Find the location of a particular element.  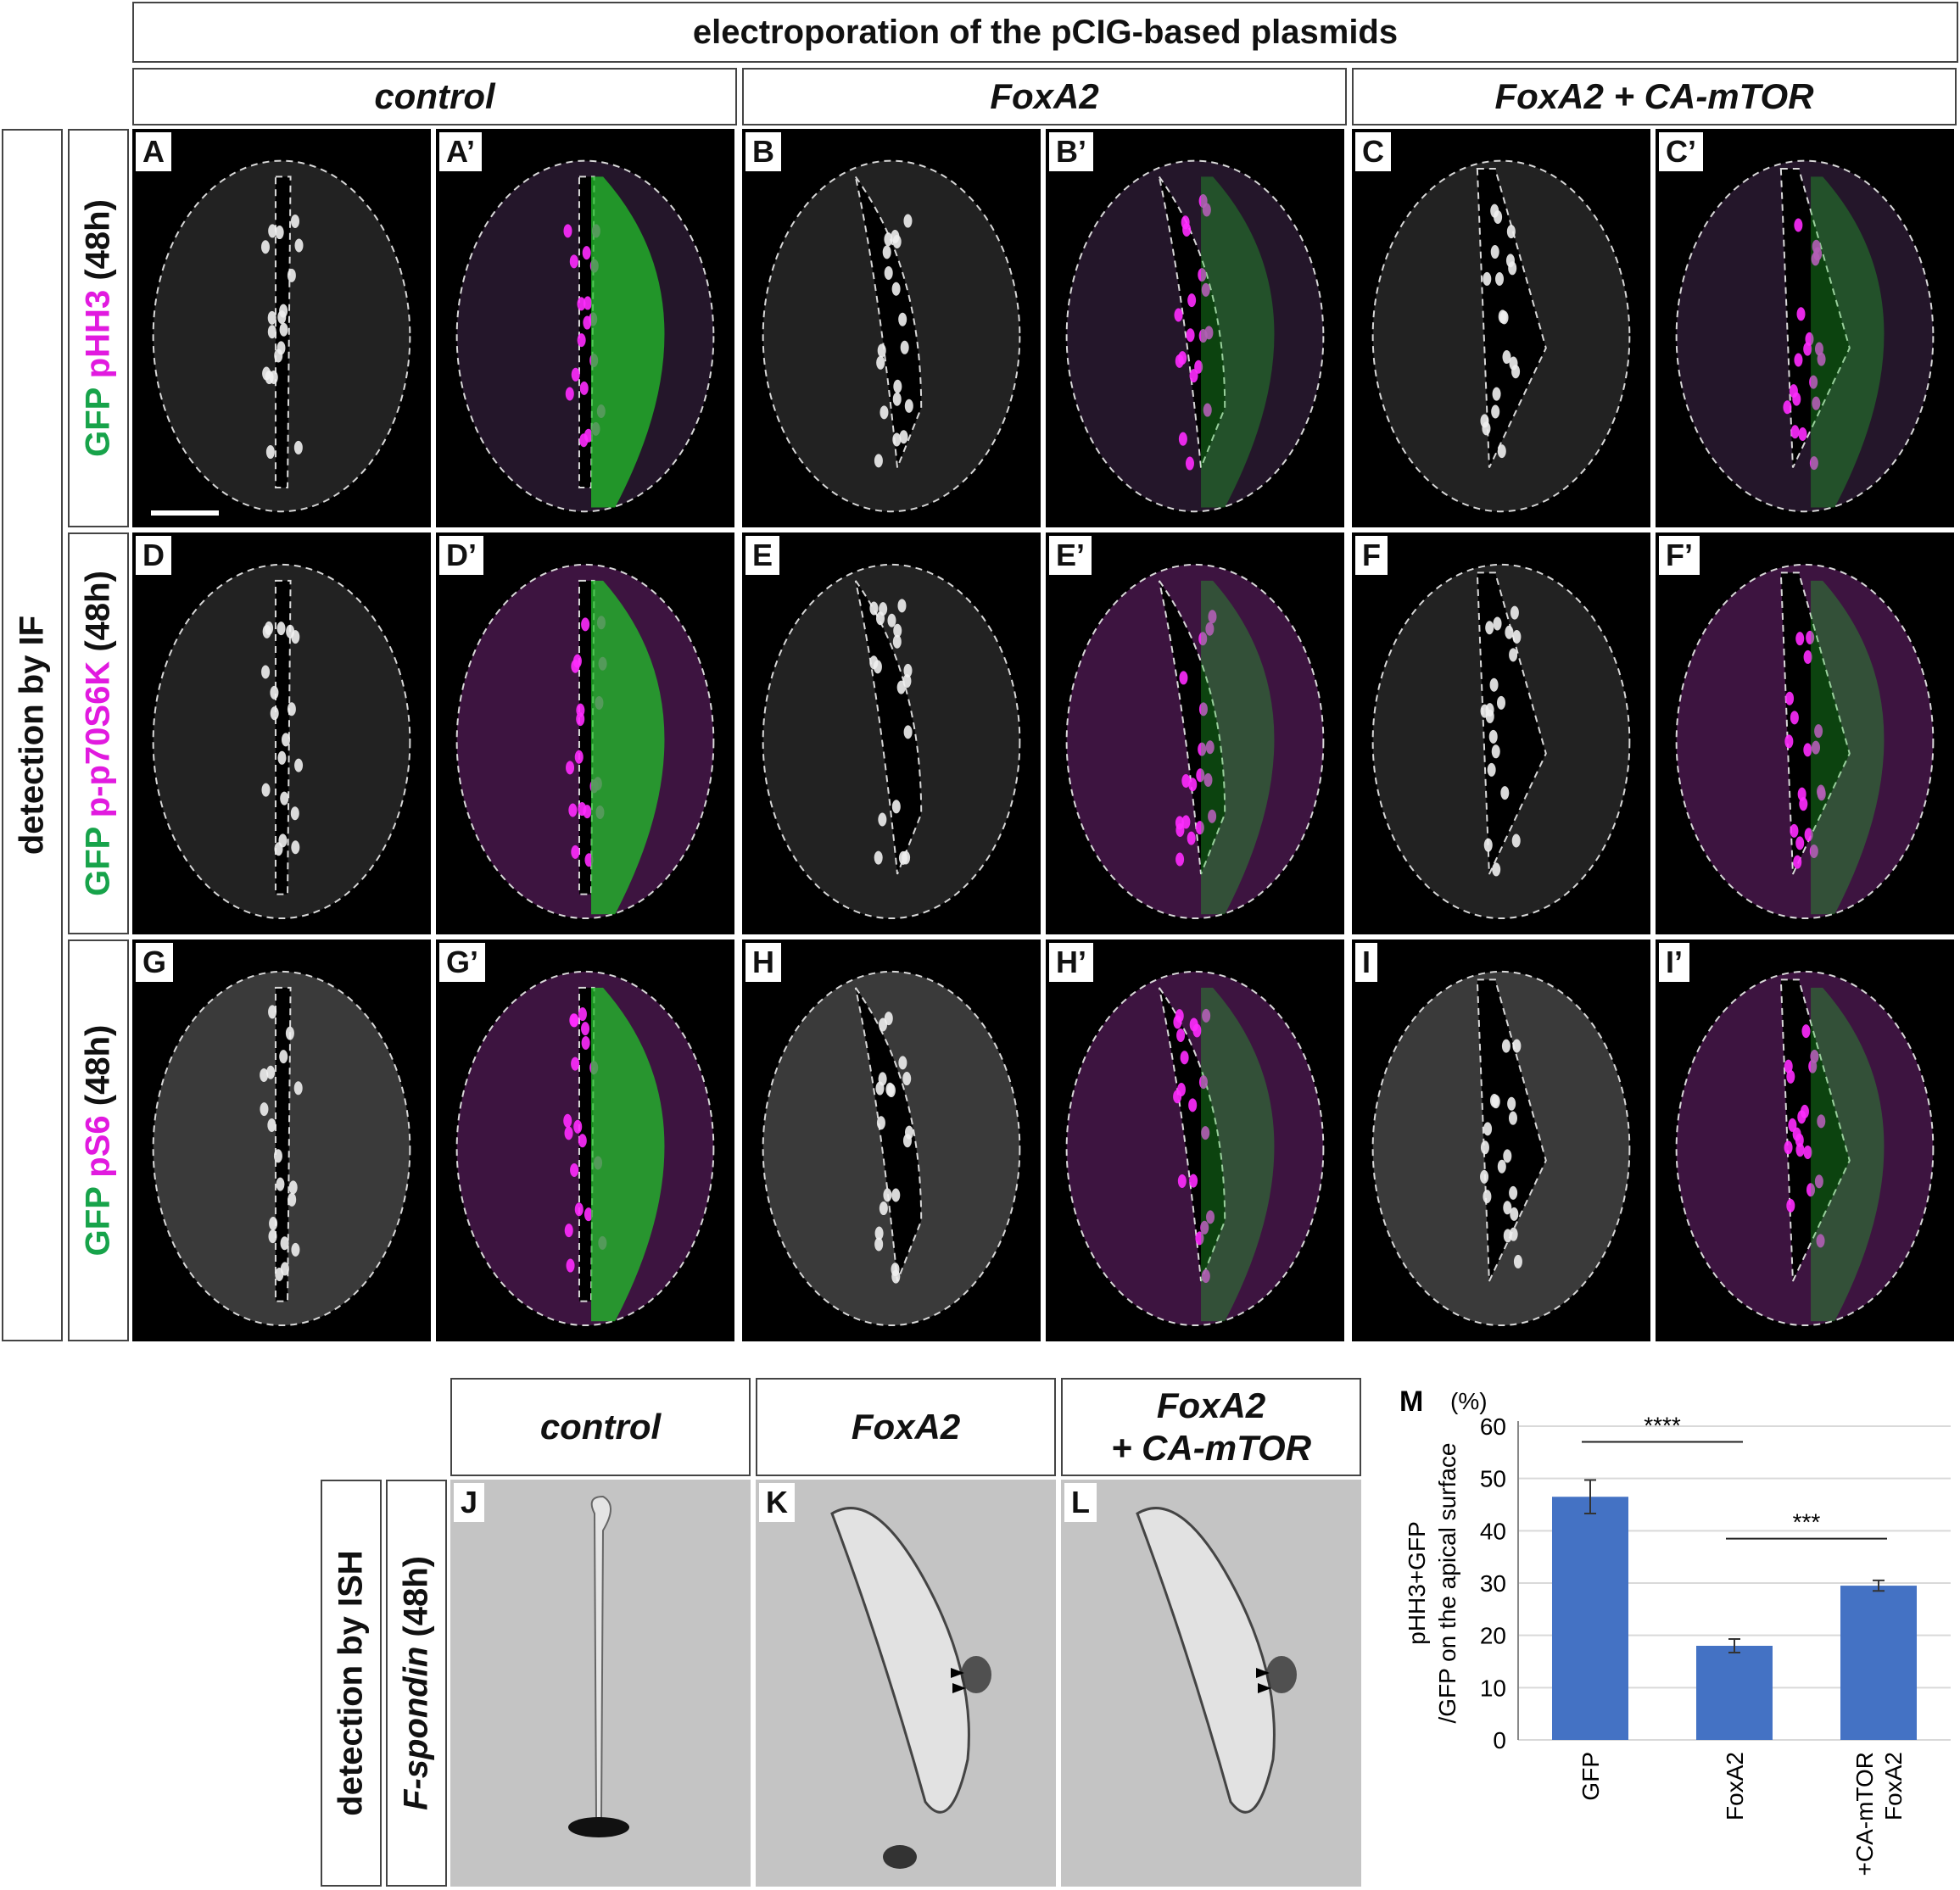

panel-label: H’ is located at coordinates (1071, 962).